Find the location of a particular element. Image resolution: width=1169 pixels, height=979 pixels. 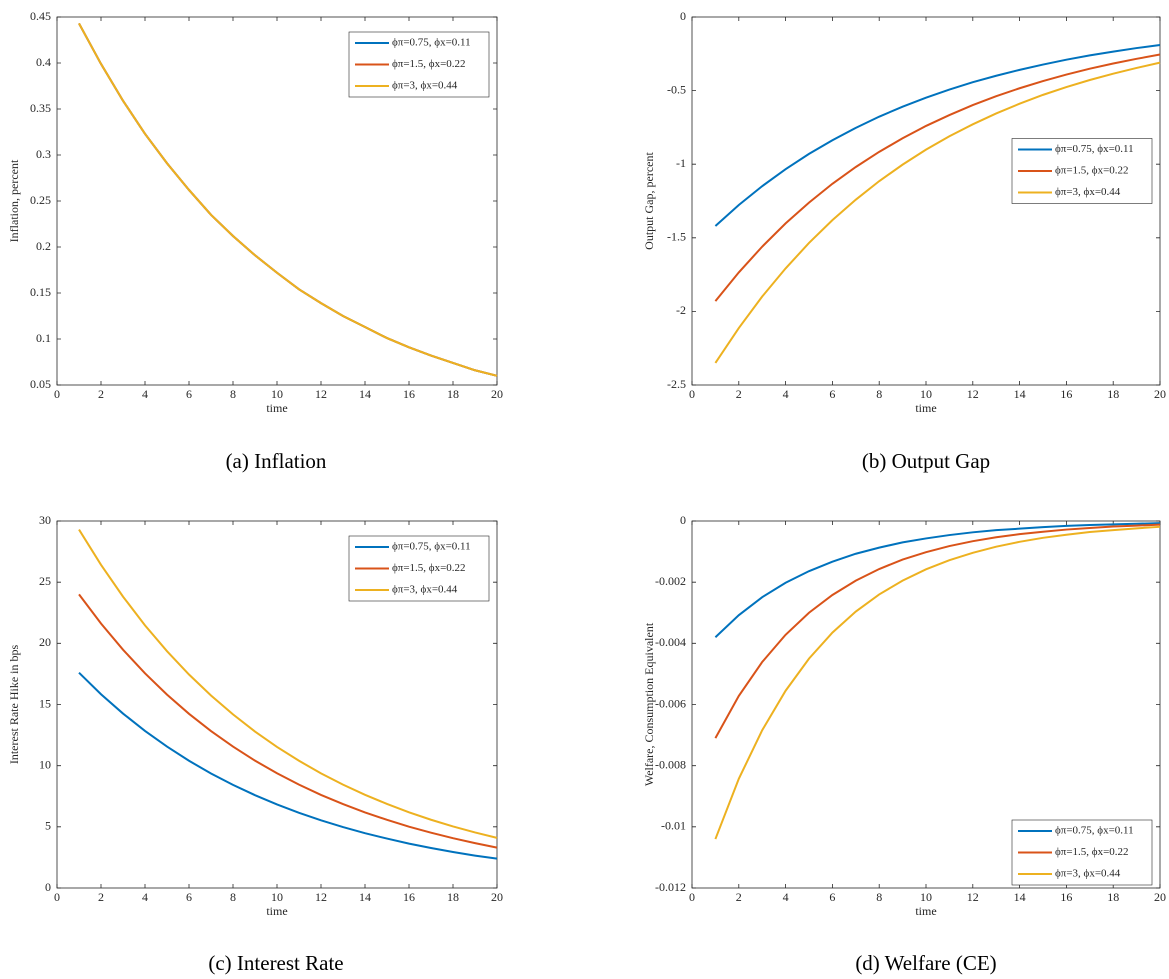

y-axis-label: Welfare, Consumption Equivalent is located at coordinates (649, 704).